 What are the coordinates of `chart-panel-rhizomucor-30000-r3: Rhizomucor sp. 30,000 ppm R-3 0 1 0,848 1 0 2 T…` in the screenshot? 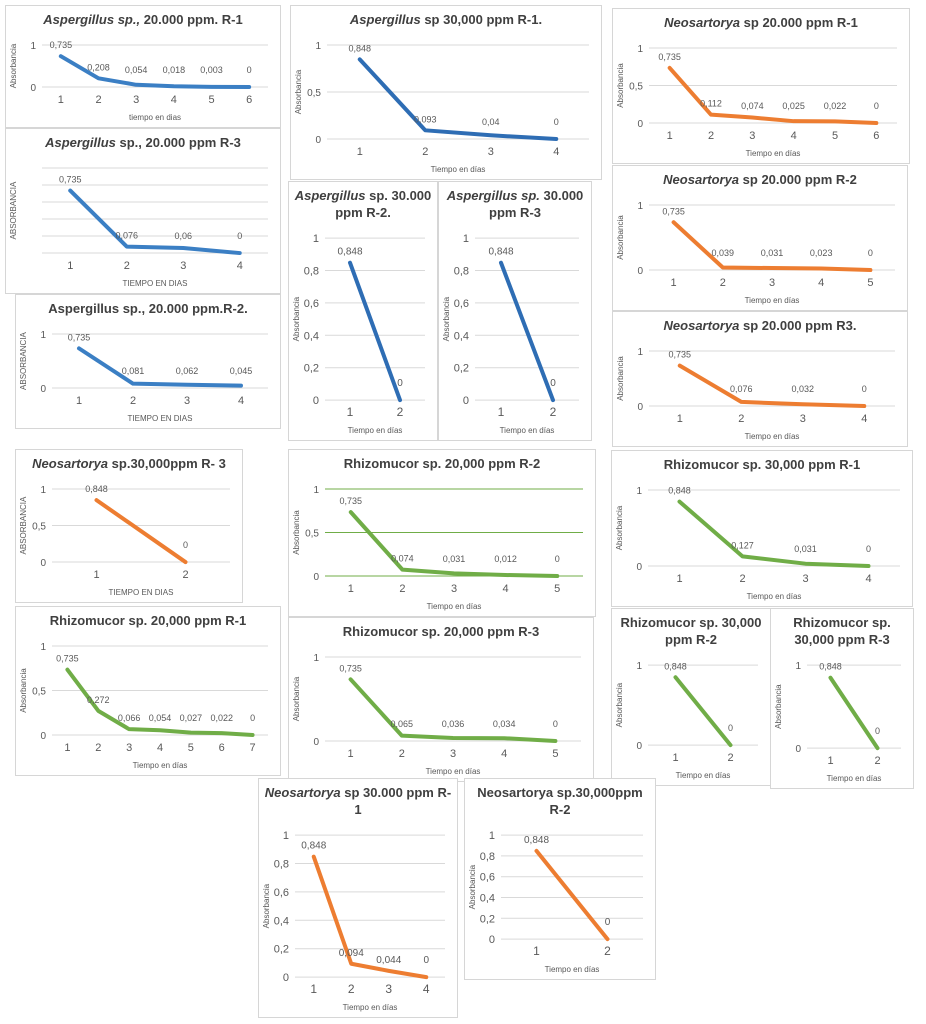 It's located at (842, 698).